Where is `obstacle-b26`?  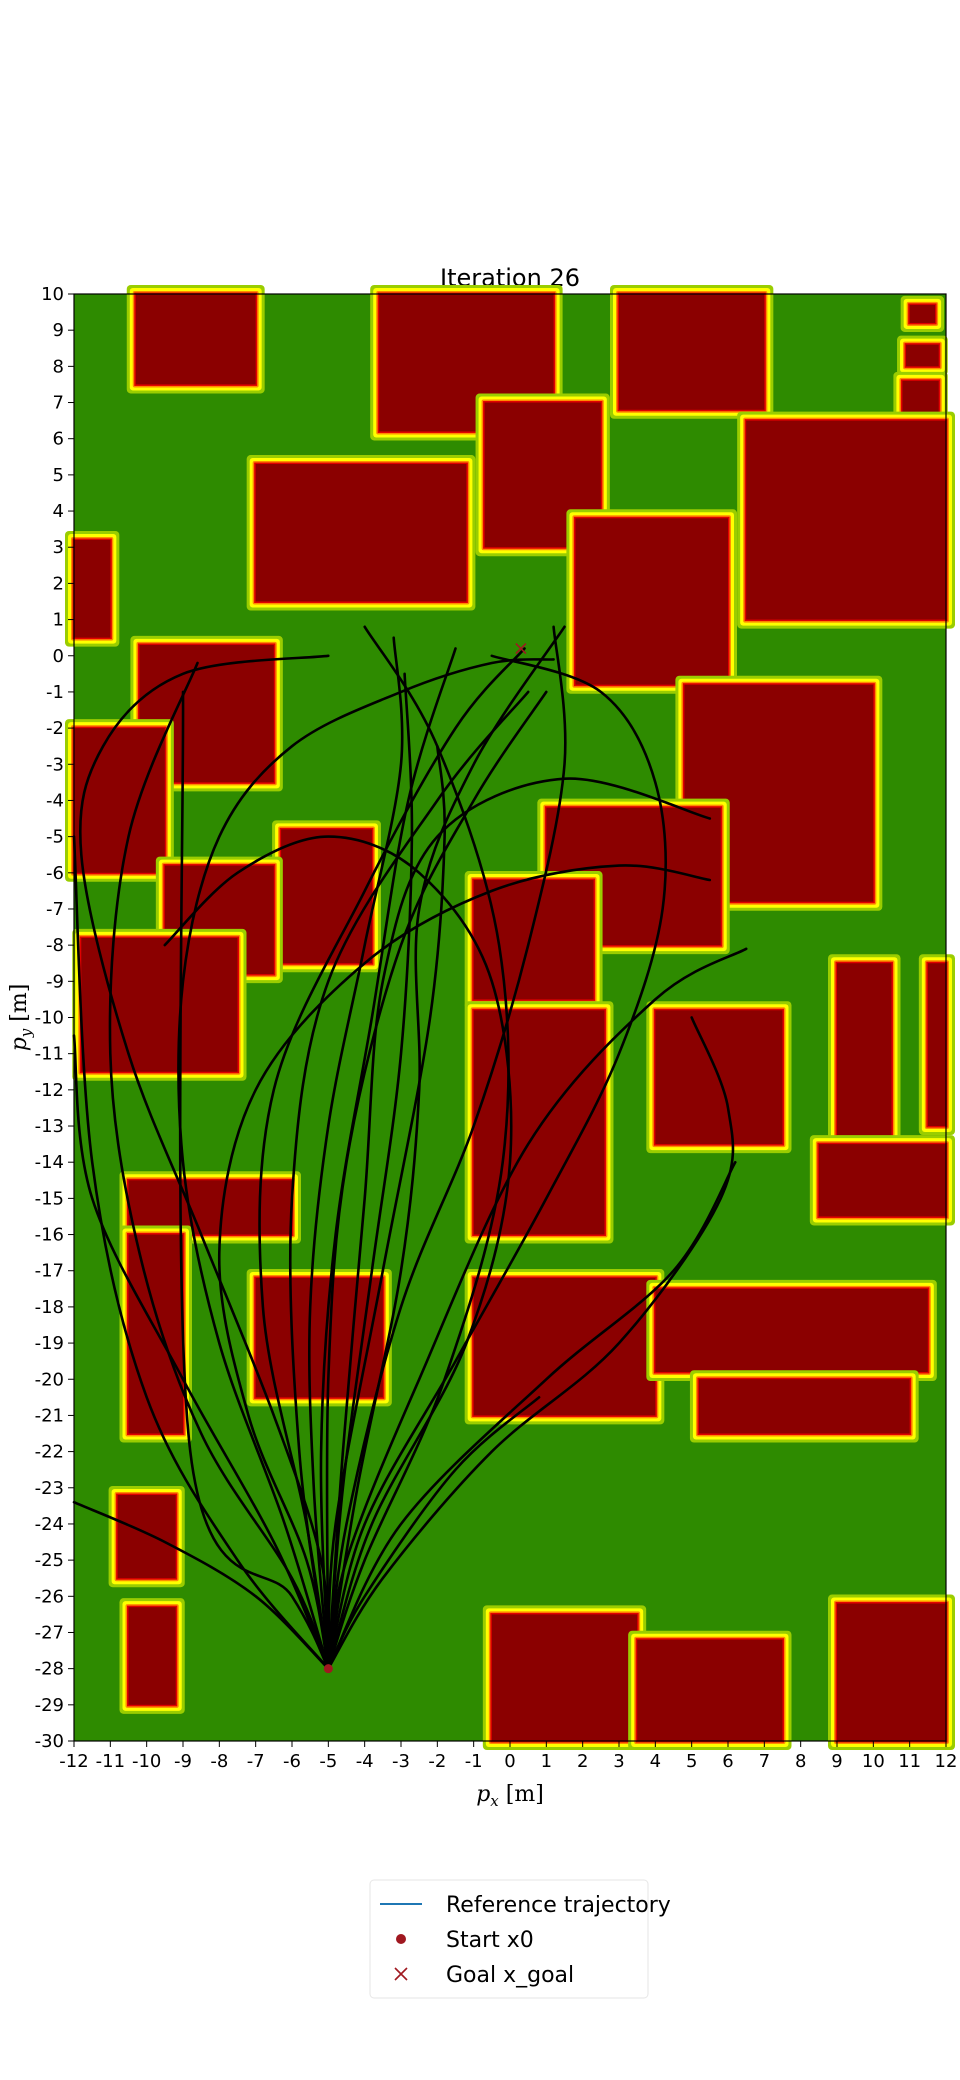
obstacle-b26 is located at coordinates (210, 1207).